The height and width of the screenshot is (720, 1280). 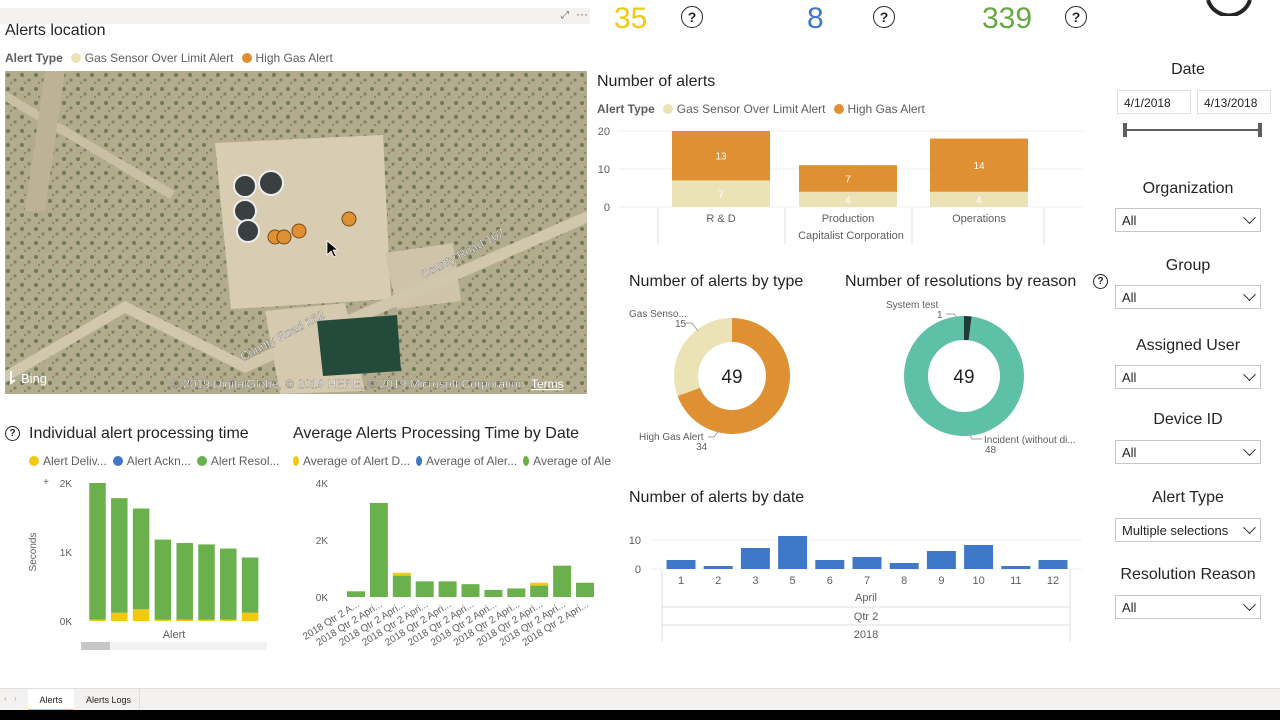 What do you see at coordinates (66, 484) in the screenshot?
I see `y-tick-label: 2K` at bounding box center [66, 484].